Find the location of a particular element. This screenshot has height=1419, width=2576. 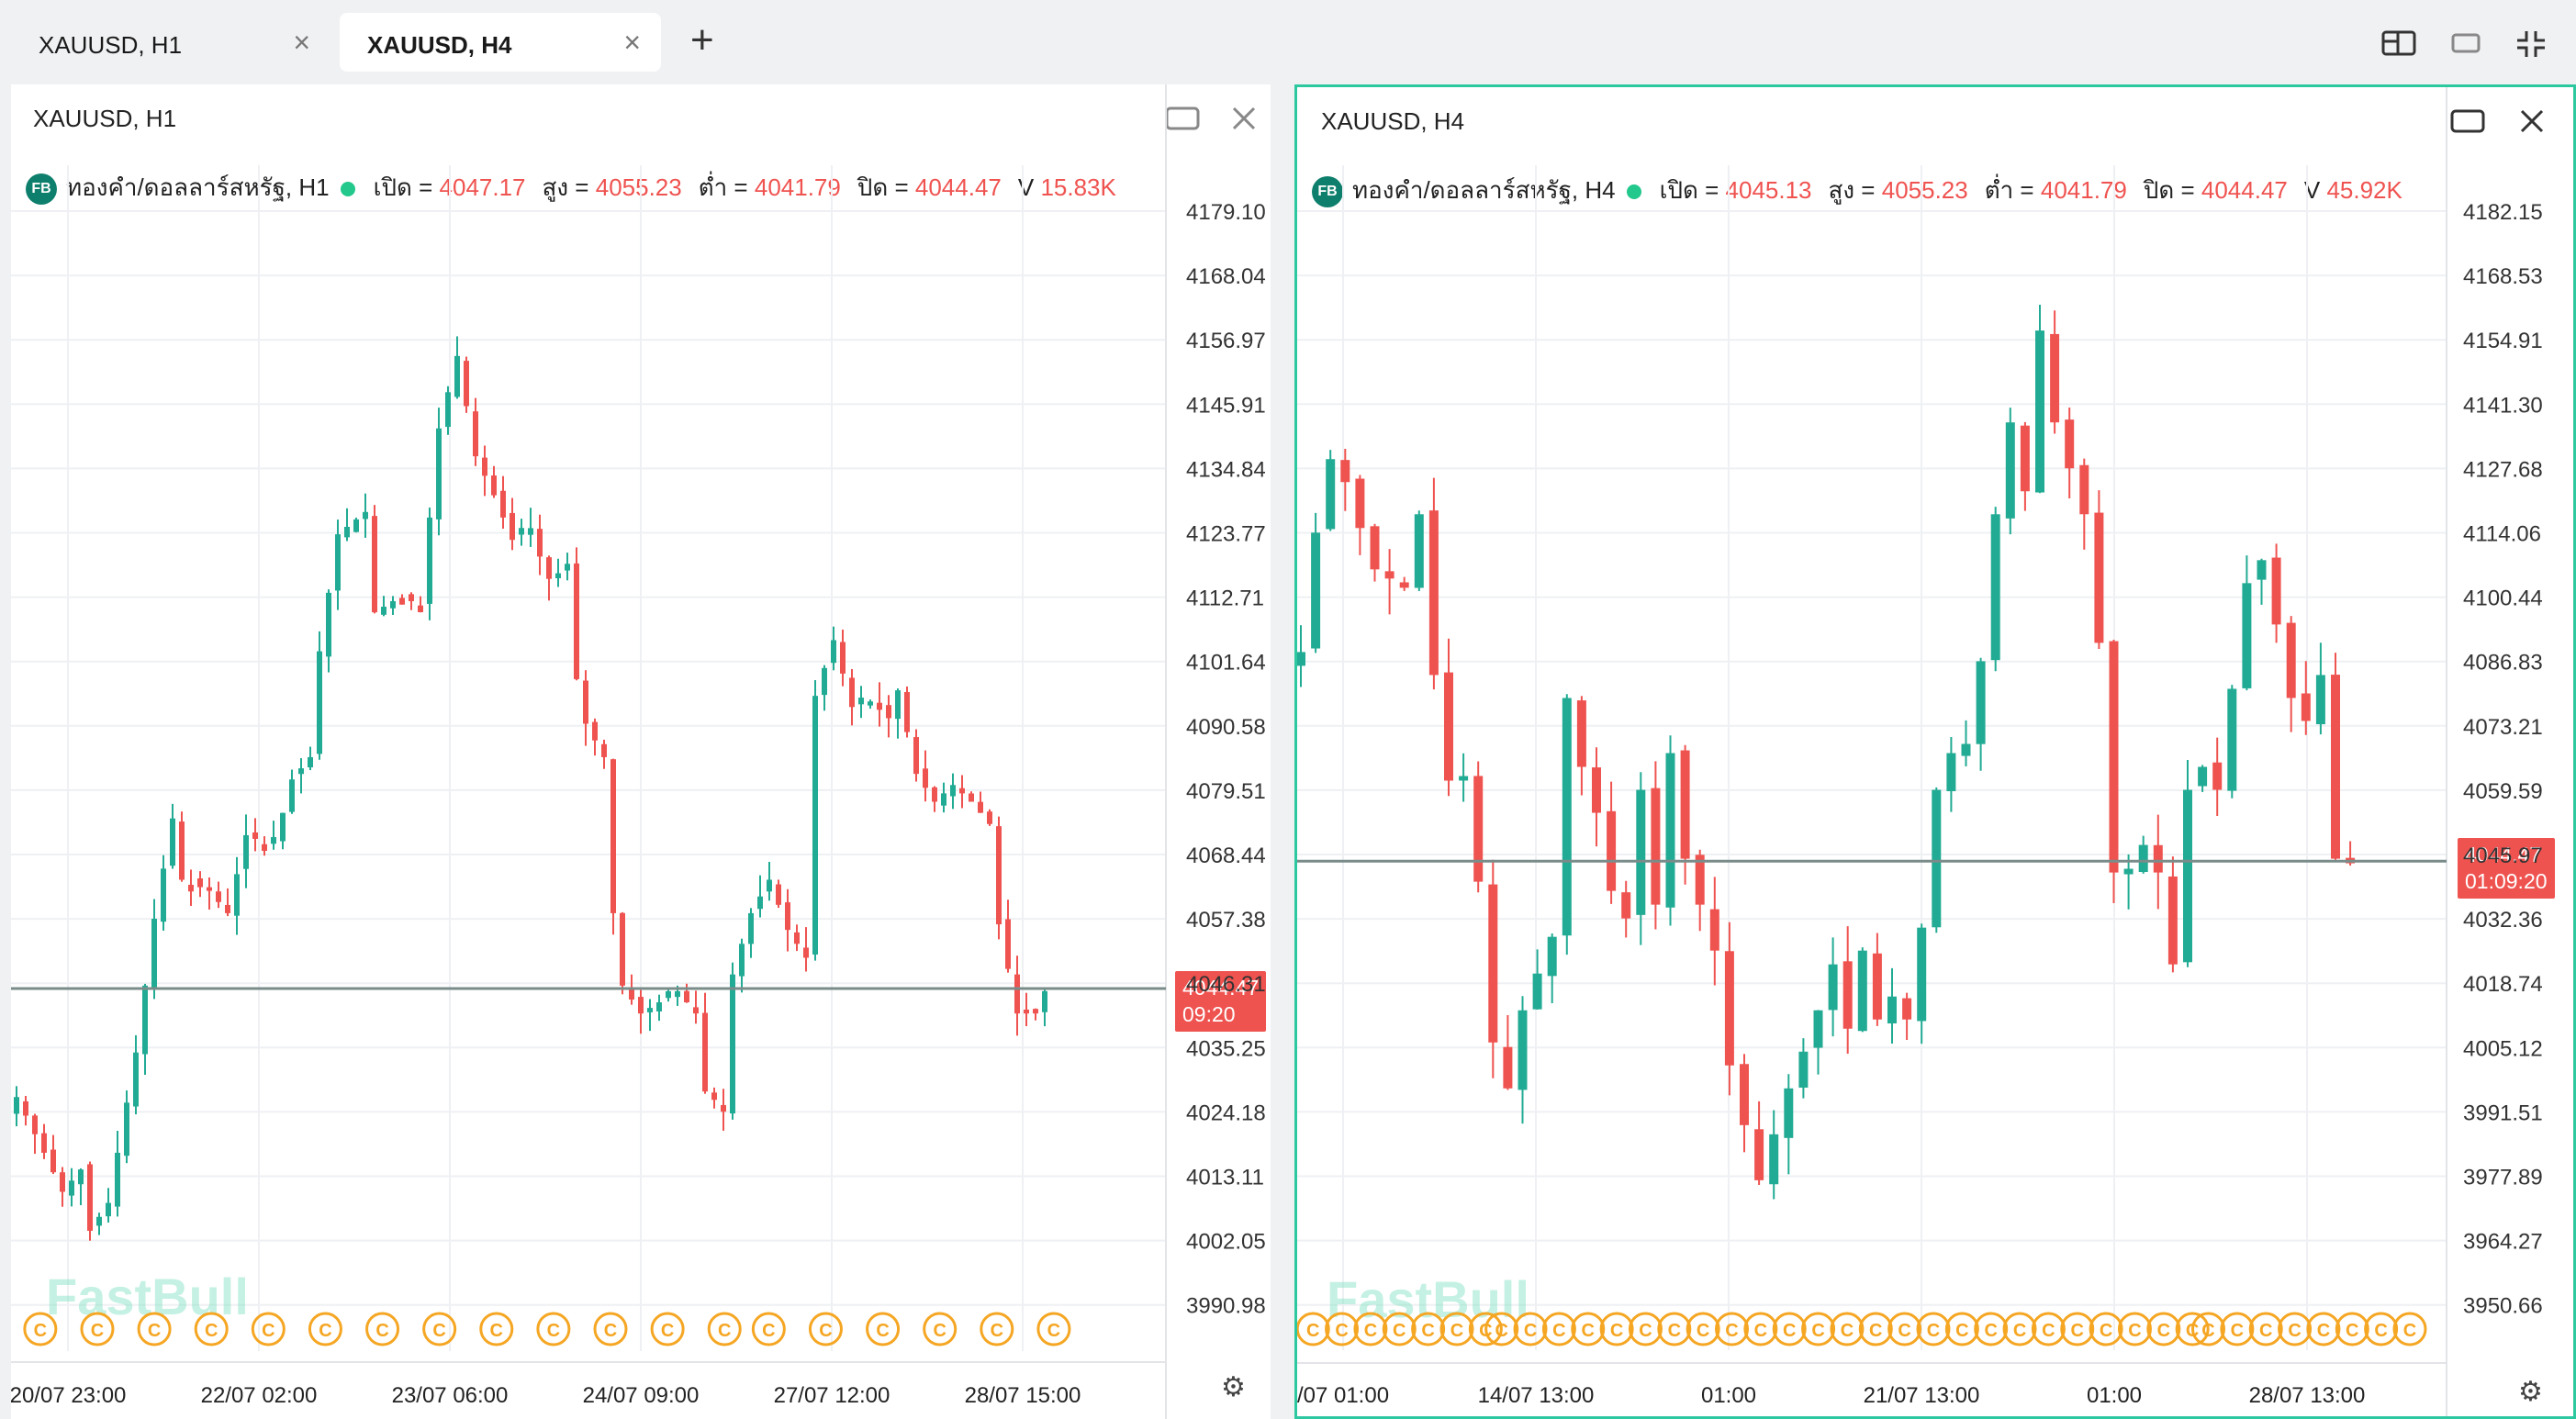

y-tick-label: 4086.83 is located at coordinates (2503, 663).